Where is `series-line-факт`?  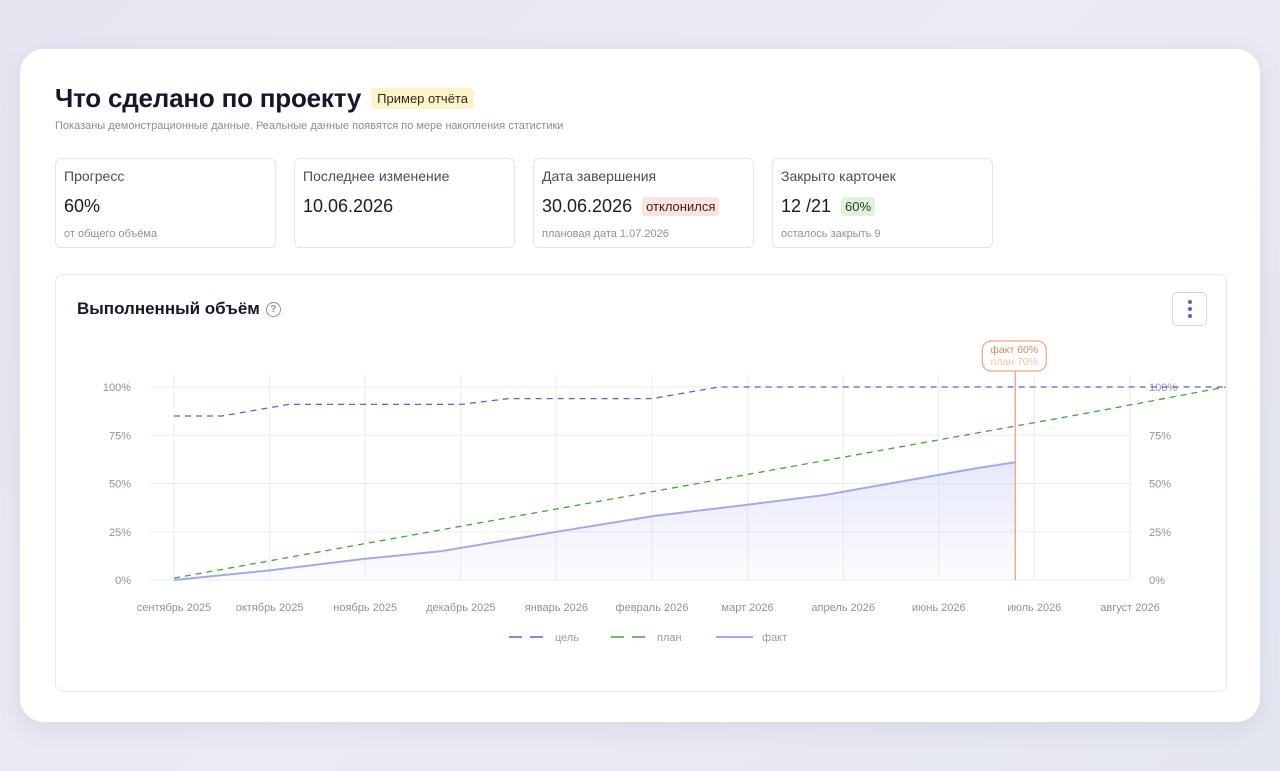
series-line-факт is located at coordinates (594, 521).